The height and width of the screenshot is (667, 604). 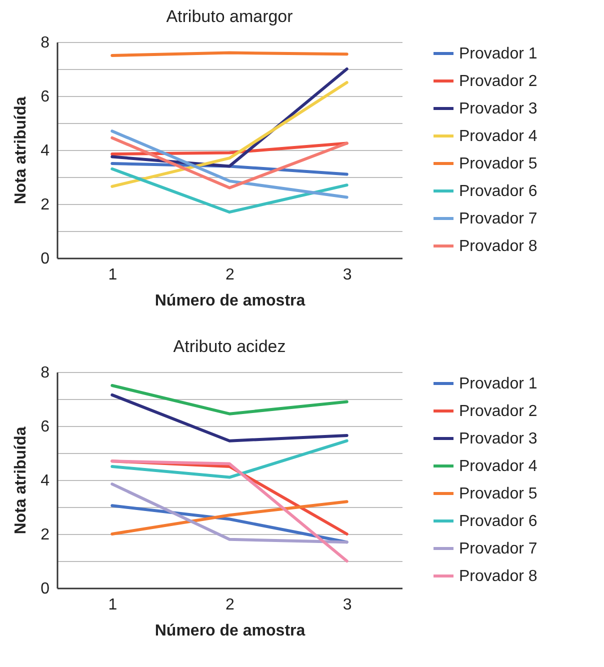 I want to click on chart-title: Atributo acidez, so click(x=229, y=346).